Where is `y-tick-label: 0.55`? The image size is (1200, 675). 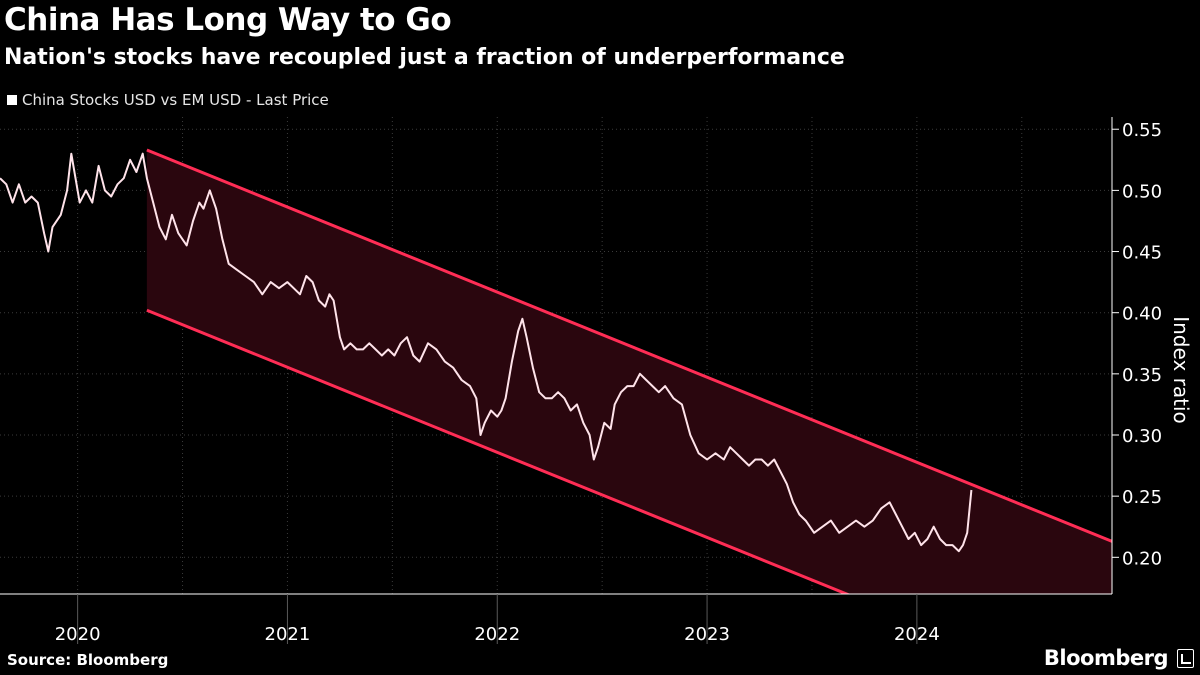 y-tick-label: 0.55 is located at coordinates (1142, 130).